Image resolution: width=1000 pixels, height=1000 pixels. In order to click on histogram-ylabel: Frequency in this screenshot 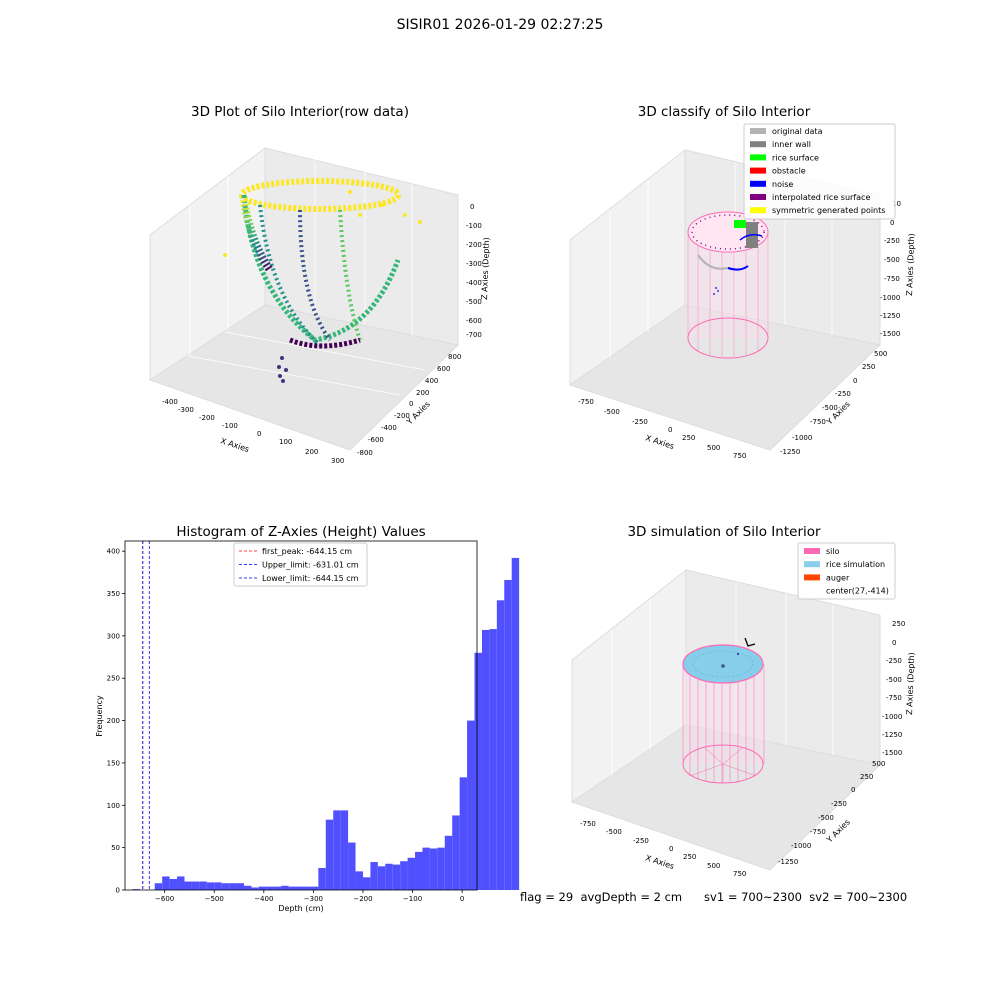, I will do `click(99, 716)`.